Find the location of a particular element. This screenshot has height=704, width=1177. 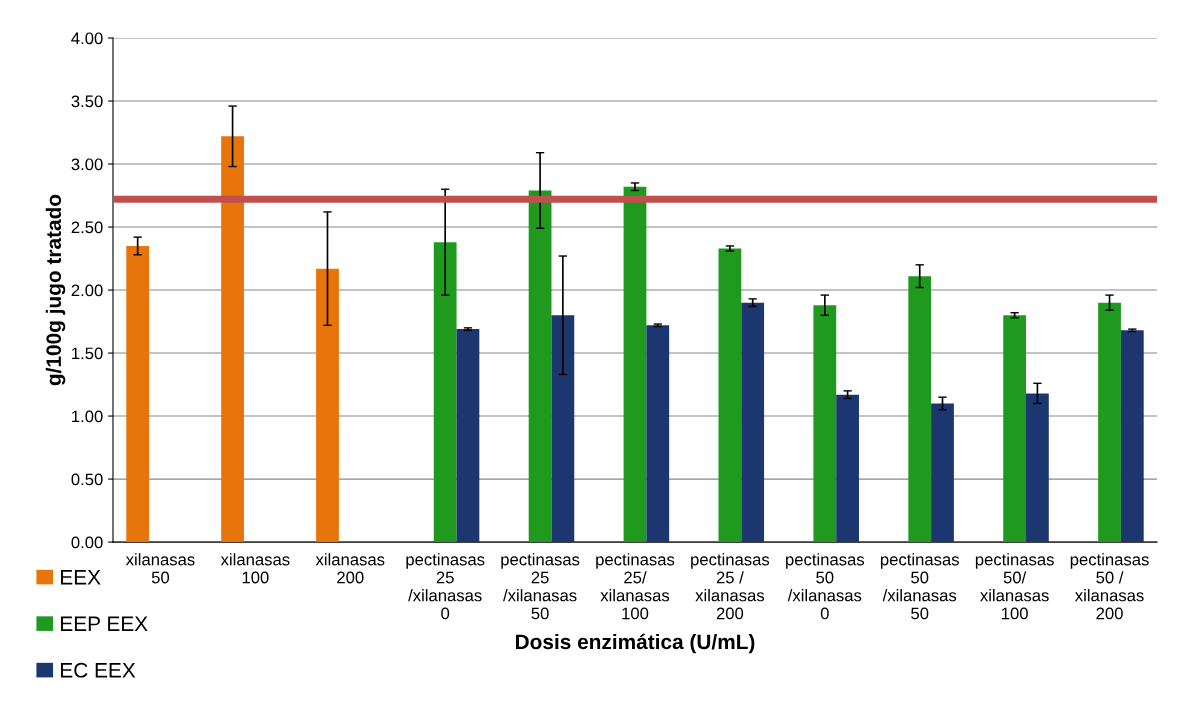

x-tick-label: pectinasas 25/ xilanasas 100 is located at coordinates (635, 586).